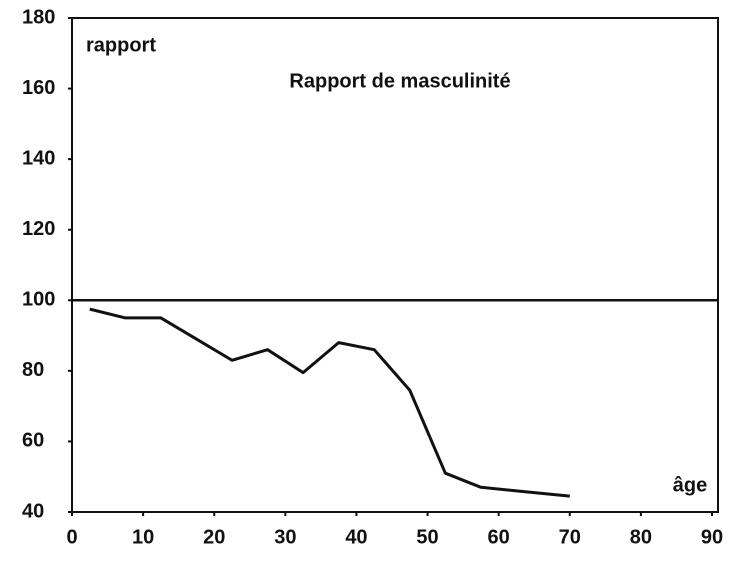 The image size is (746, 562). What do you see at coordinates (38, 158) in the screenshot?
I see `y-tick-label: 140` at bounding box center [38, 158].